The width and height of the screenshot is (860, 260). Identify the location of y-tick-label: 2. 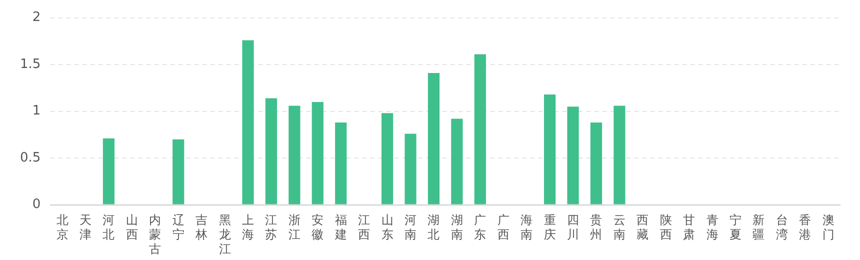
(36, 18).